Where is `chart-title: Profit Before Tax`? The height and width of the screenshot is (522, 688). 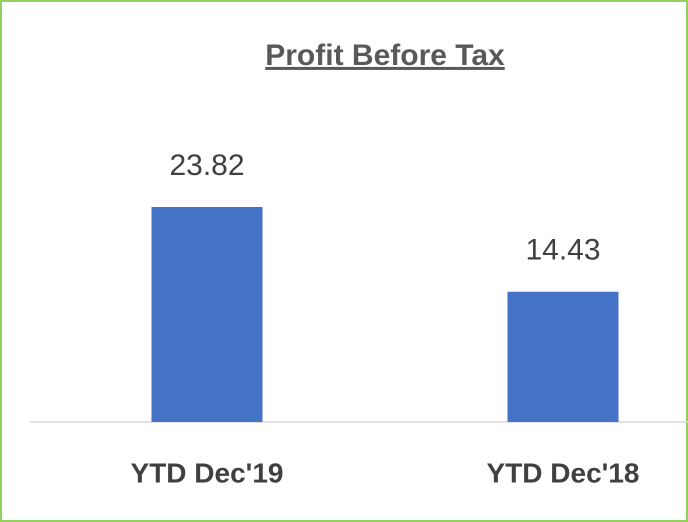 chart-title: Profit Before Tax is located at coordinates (385, 55).